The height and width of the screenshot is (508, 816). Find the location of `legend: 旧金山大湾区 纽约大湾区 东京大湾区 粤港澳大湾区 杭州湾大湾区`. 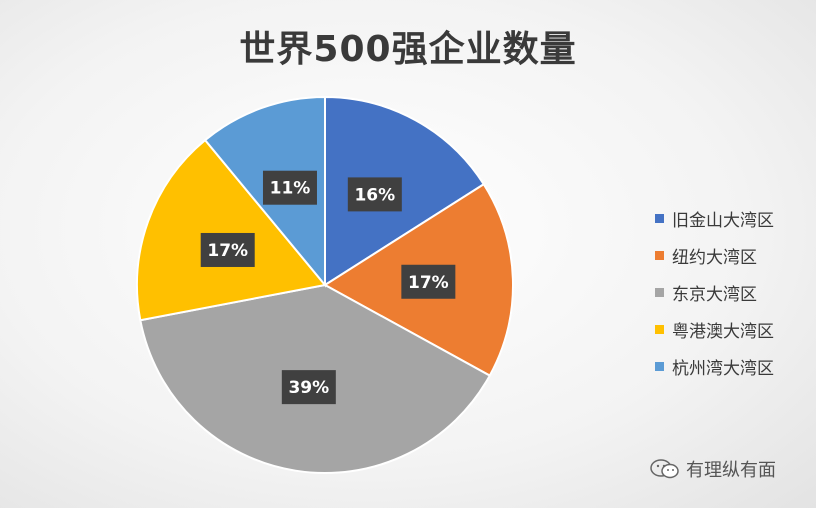

legend: 旧金山大湾区 纽约大湾区 东京大湾区 粤港澳大湾区 杭州湾大湾区 is located at coordinates (714, 292).